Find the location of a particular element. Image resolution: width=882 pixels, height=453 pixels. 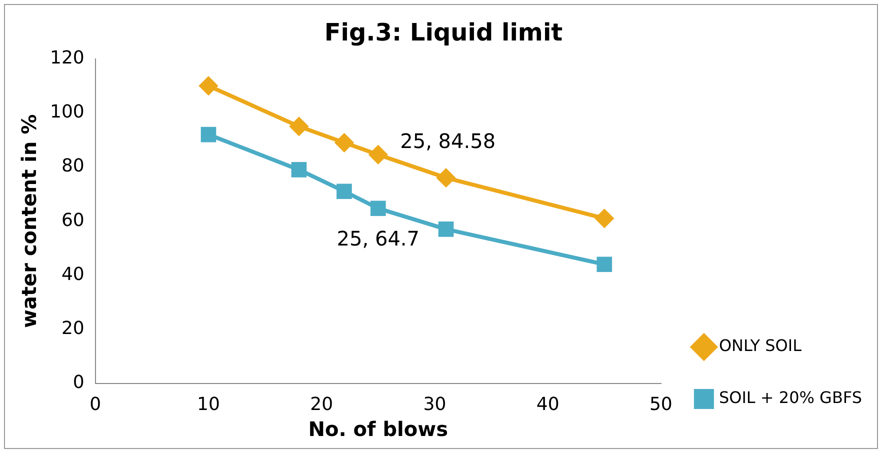

x-tick-label: 0 is located at coordinates (96, 404).